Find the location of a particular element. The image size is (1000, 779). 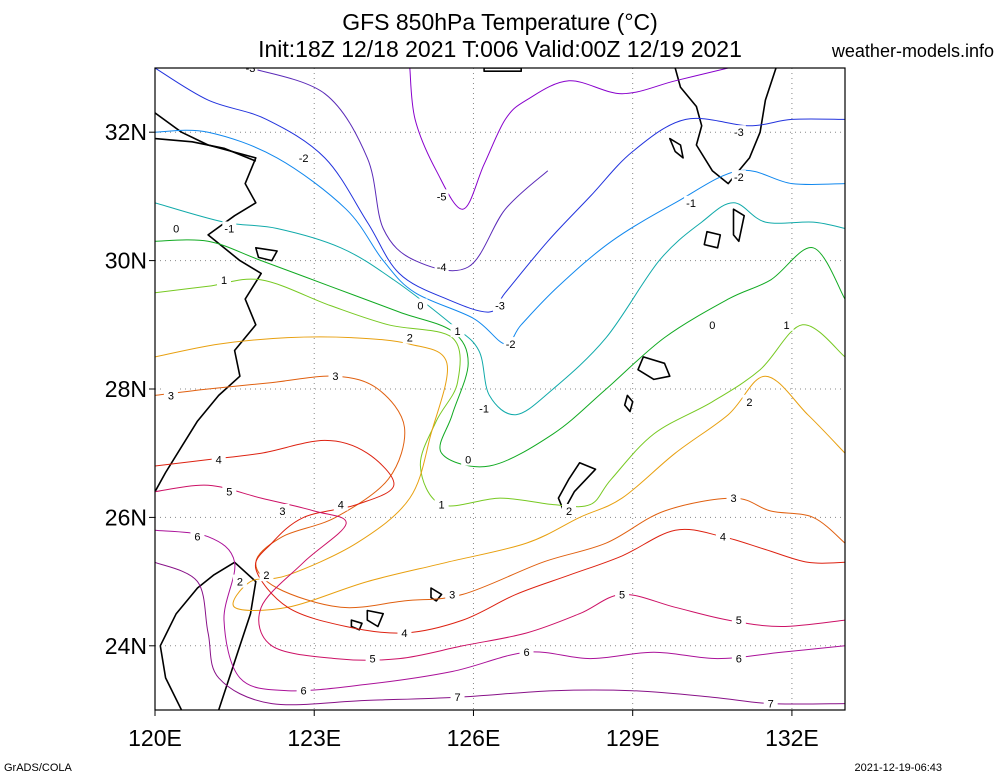

zhoushan-islands is located at coordinates (266, 254).